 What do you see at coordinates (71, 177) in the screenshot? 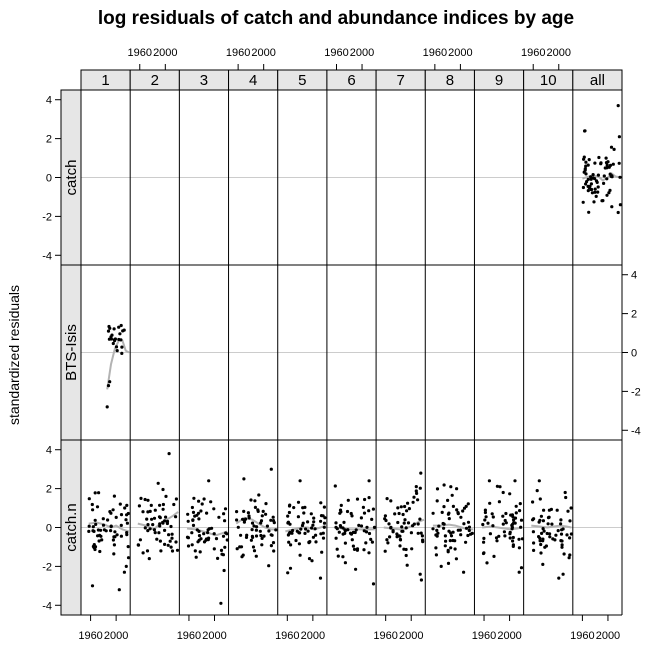
I see `row-strip-catch: catch` at bounding box center [71, 177].